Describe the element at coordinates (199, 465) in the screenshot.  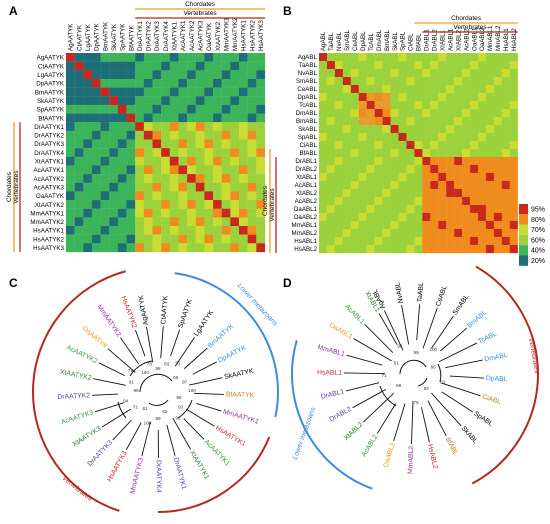
I see `tree-c-leaf: XtAATYK1` at that location.